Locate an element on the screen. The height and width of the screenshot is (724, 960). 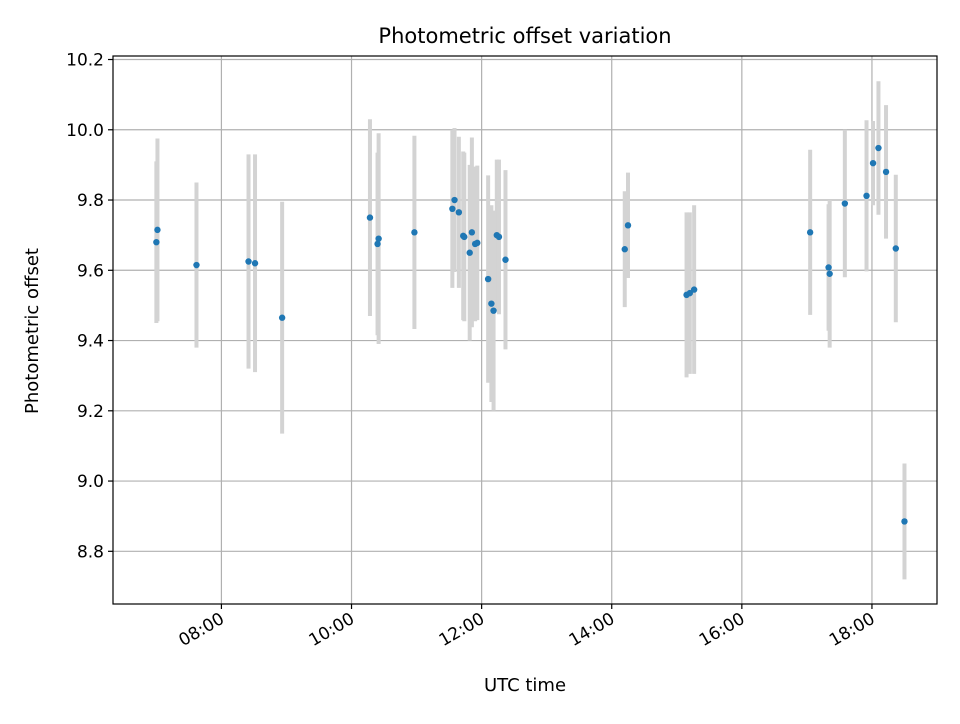
y-tick-label: 10.0 is located at coordinates (85, 131).